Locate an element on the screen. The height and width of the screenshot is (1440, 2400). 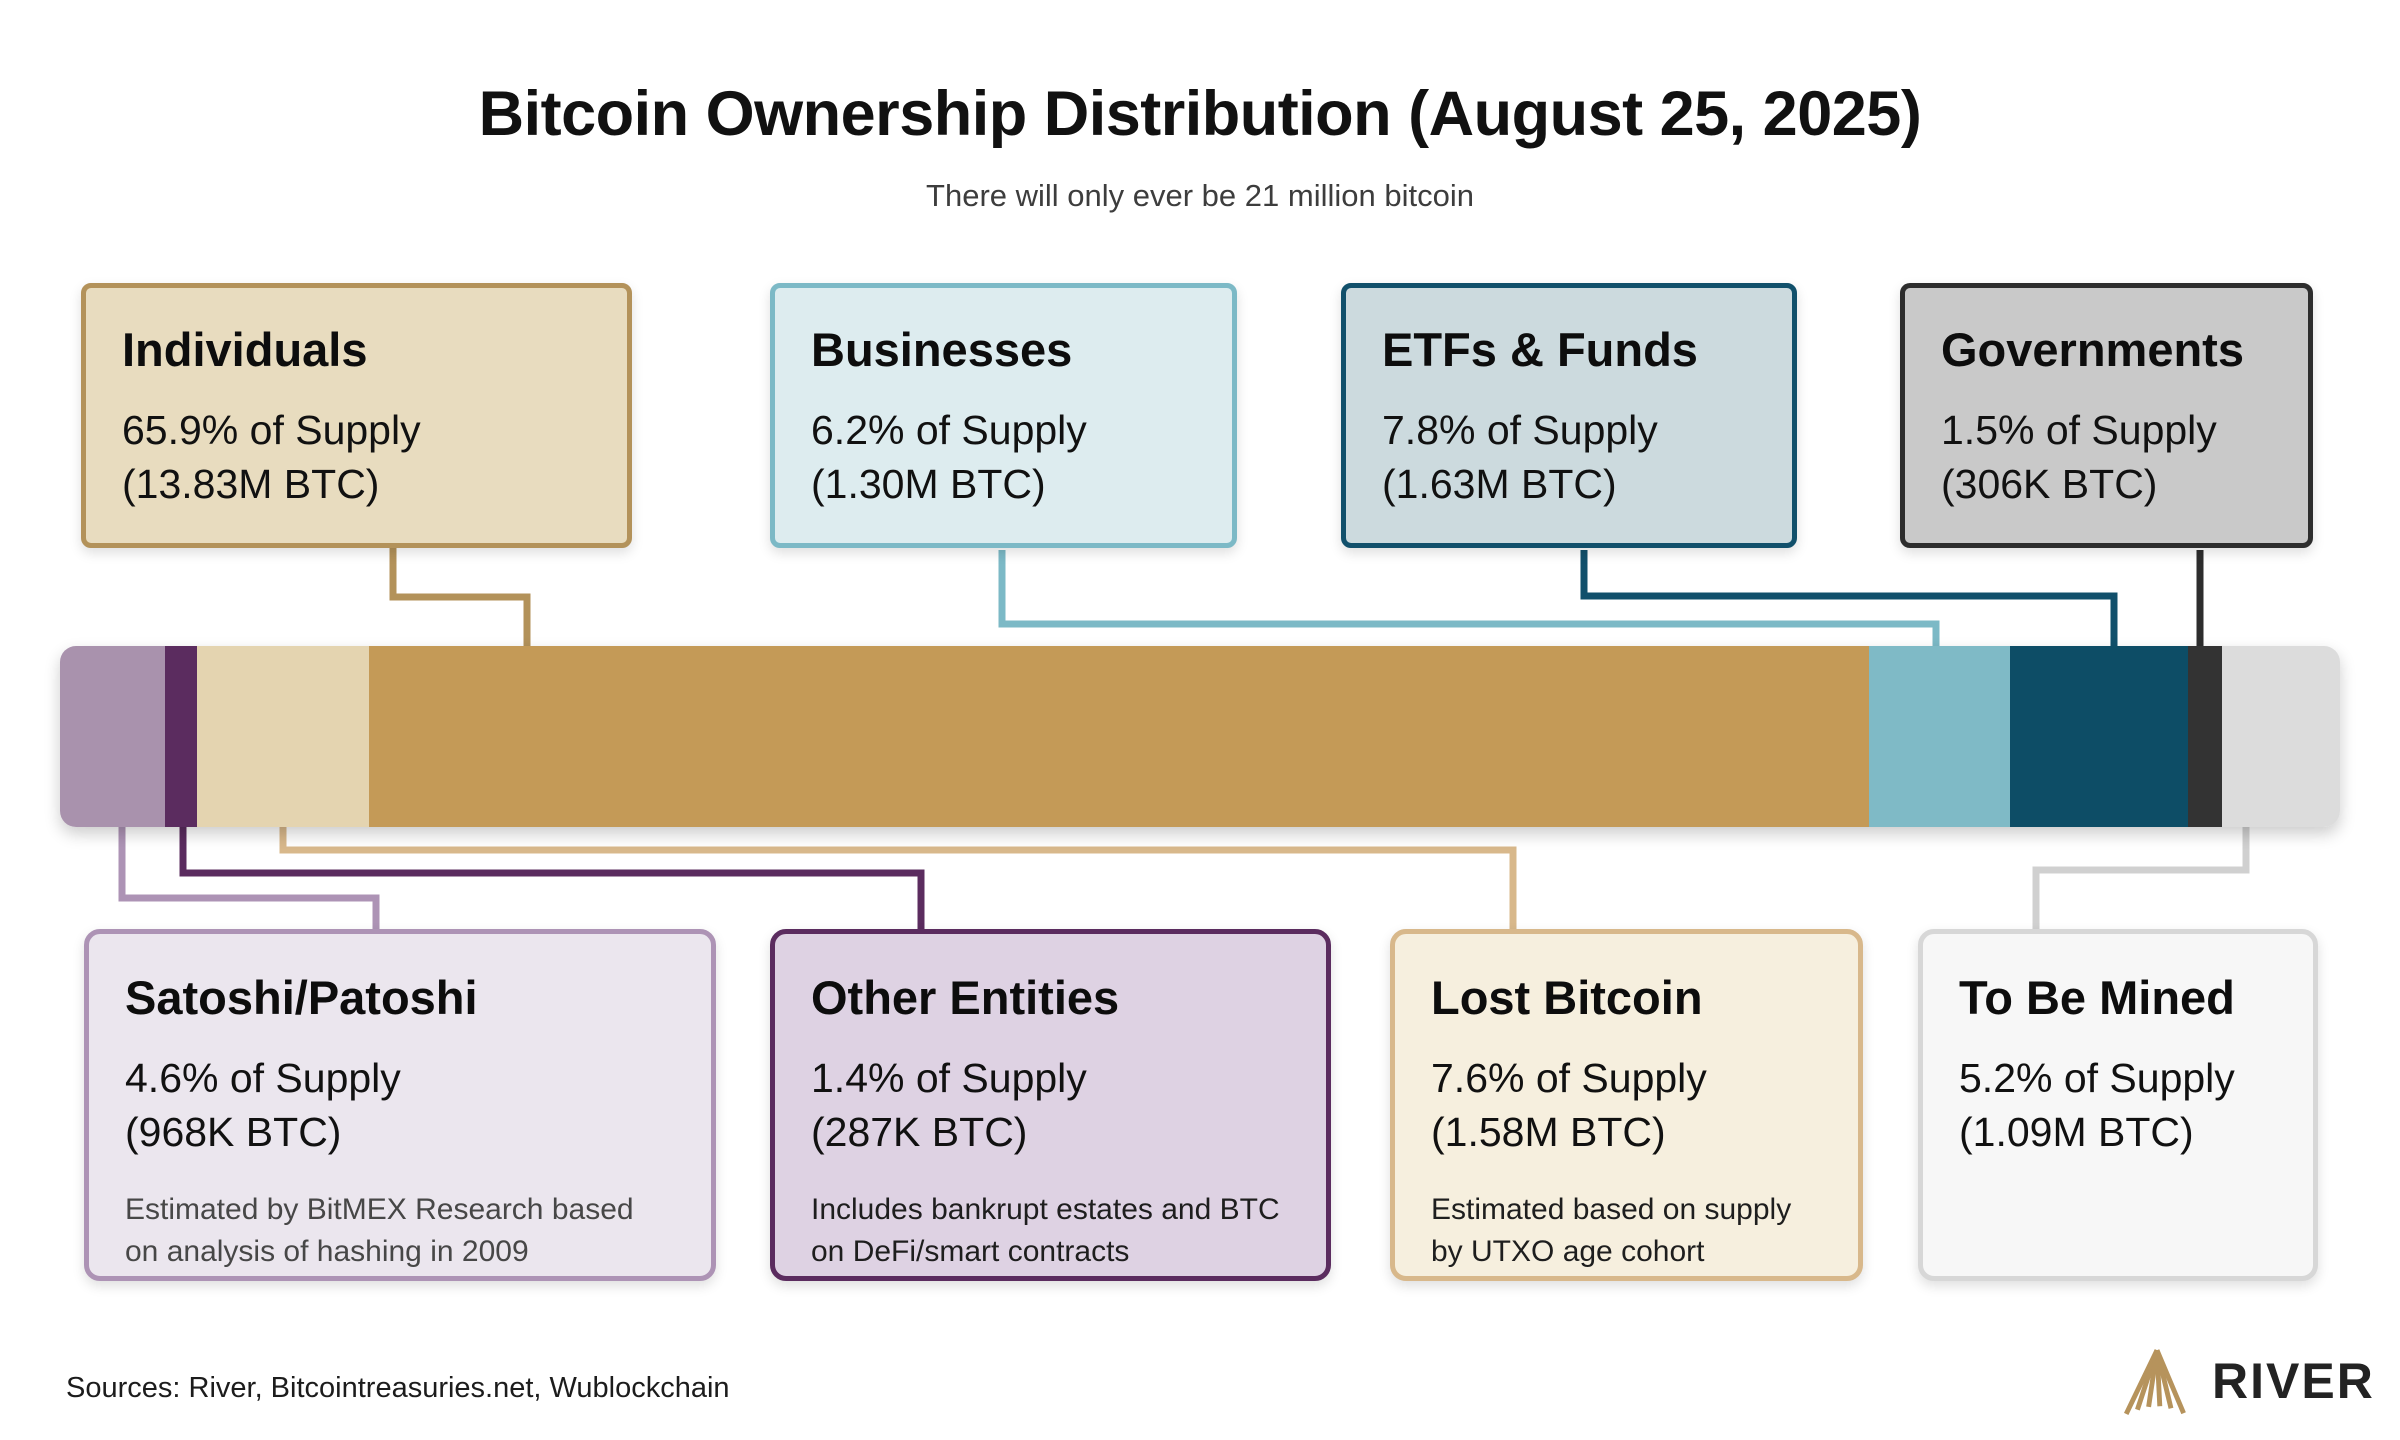
box-individuals-stat-btc: (13.83M BTC) is located at coordinates (251, 484).